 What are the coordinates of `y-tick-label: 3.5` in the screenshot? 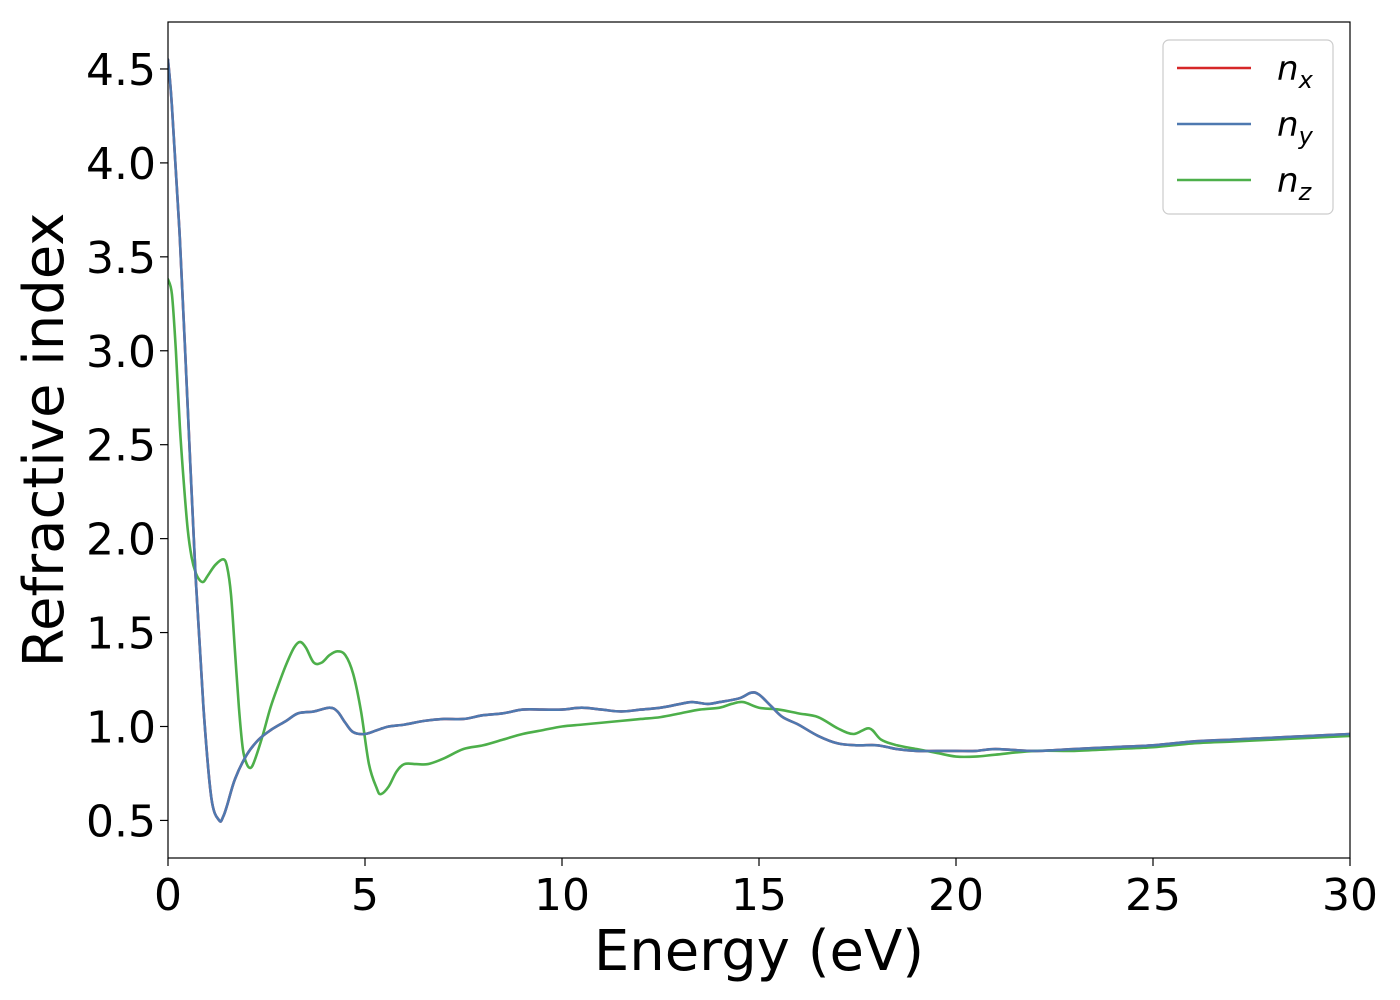 It's located at (121, 258).